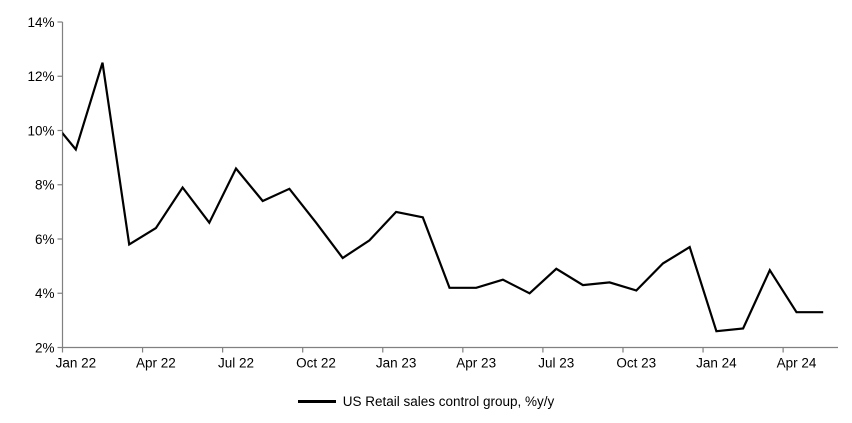  Describe the element at coordinates (40, 130) in the screenshot. I see `y-tick-label: 10%` at that location.